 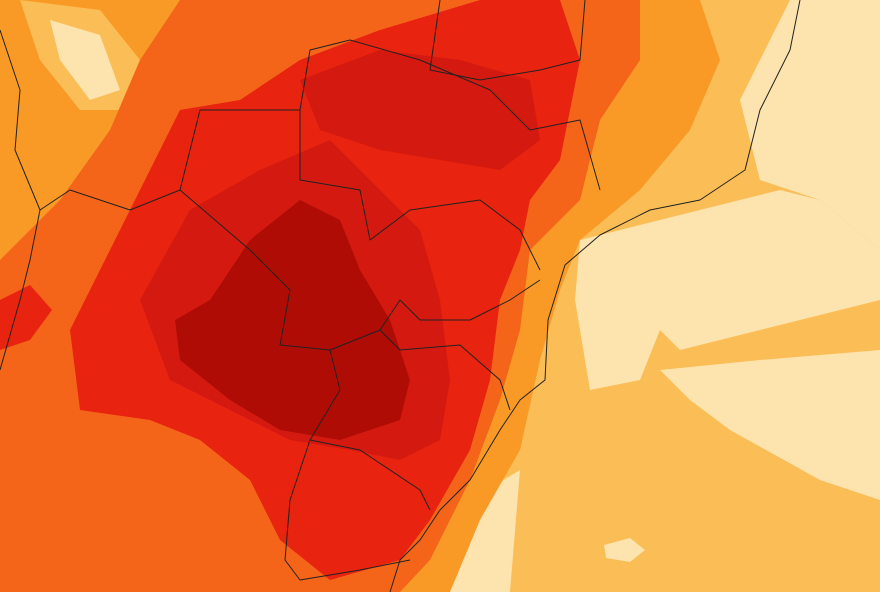 I want to click on darkest-core, so click(x=292, y=320).